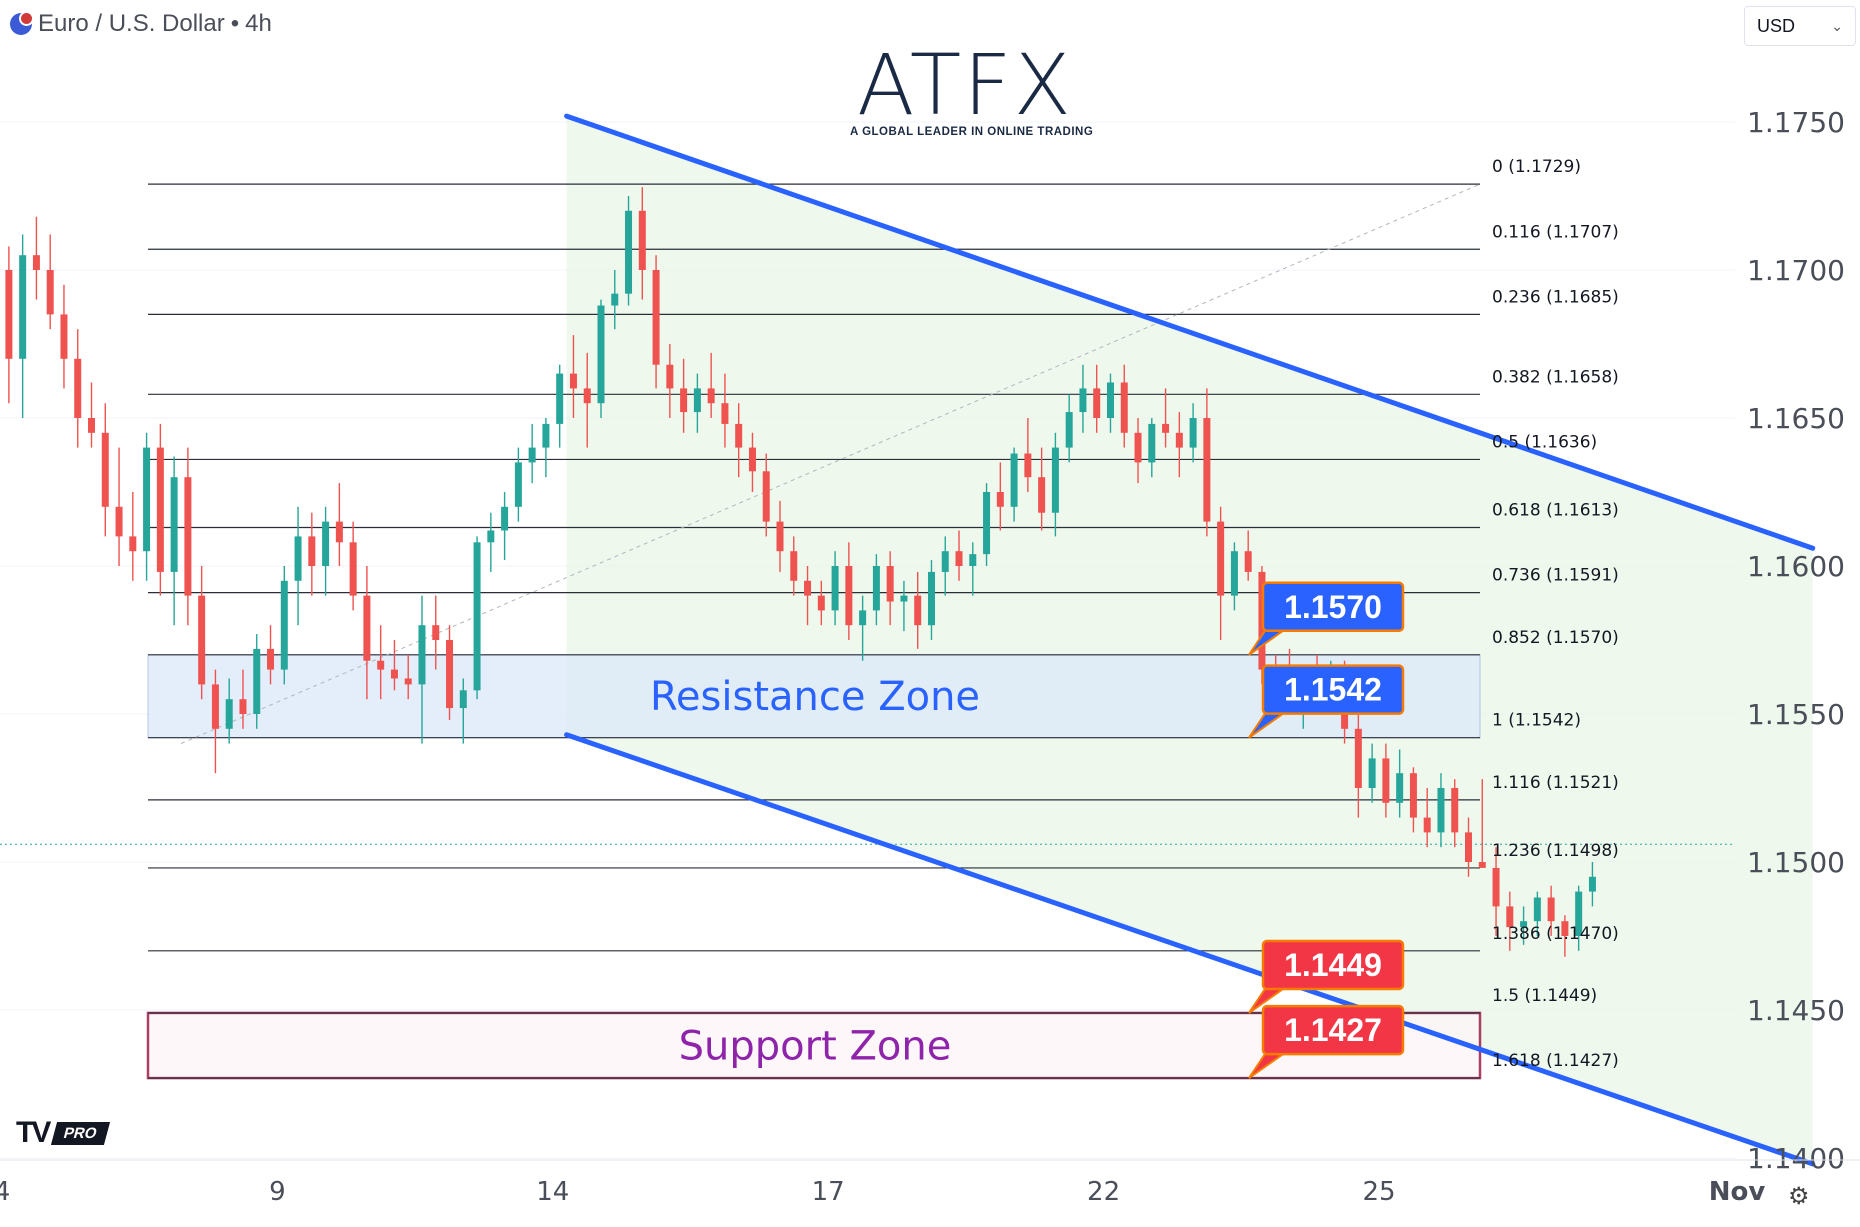 This screenshot has height=1227, width=1860. Describe the element at coordinates (815, 871) in the screenshot. I see `zone-labels: Resistance Zone Support Zone` at that location.